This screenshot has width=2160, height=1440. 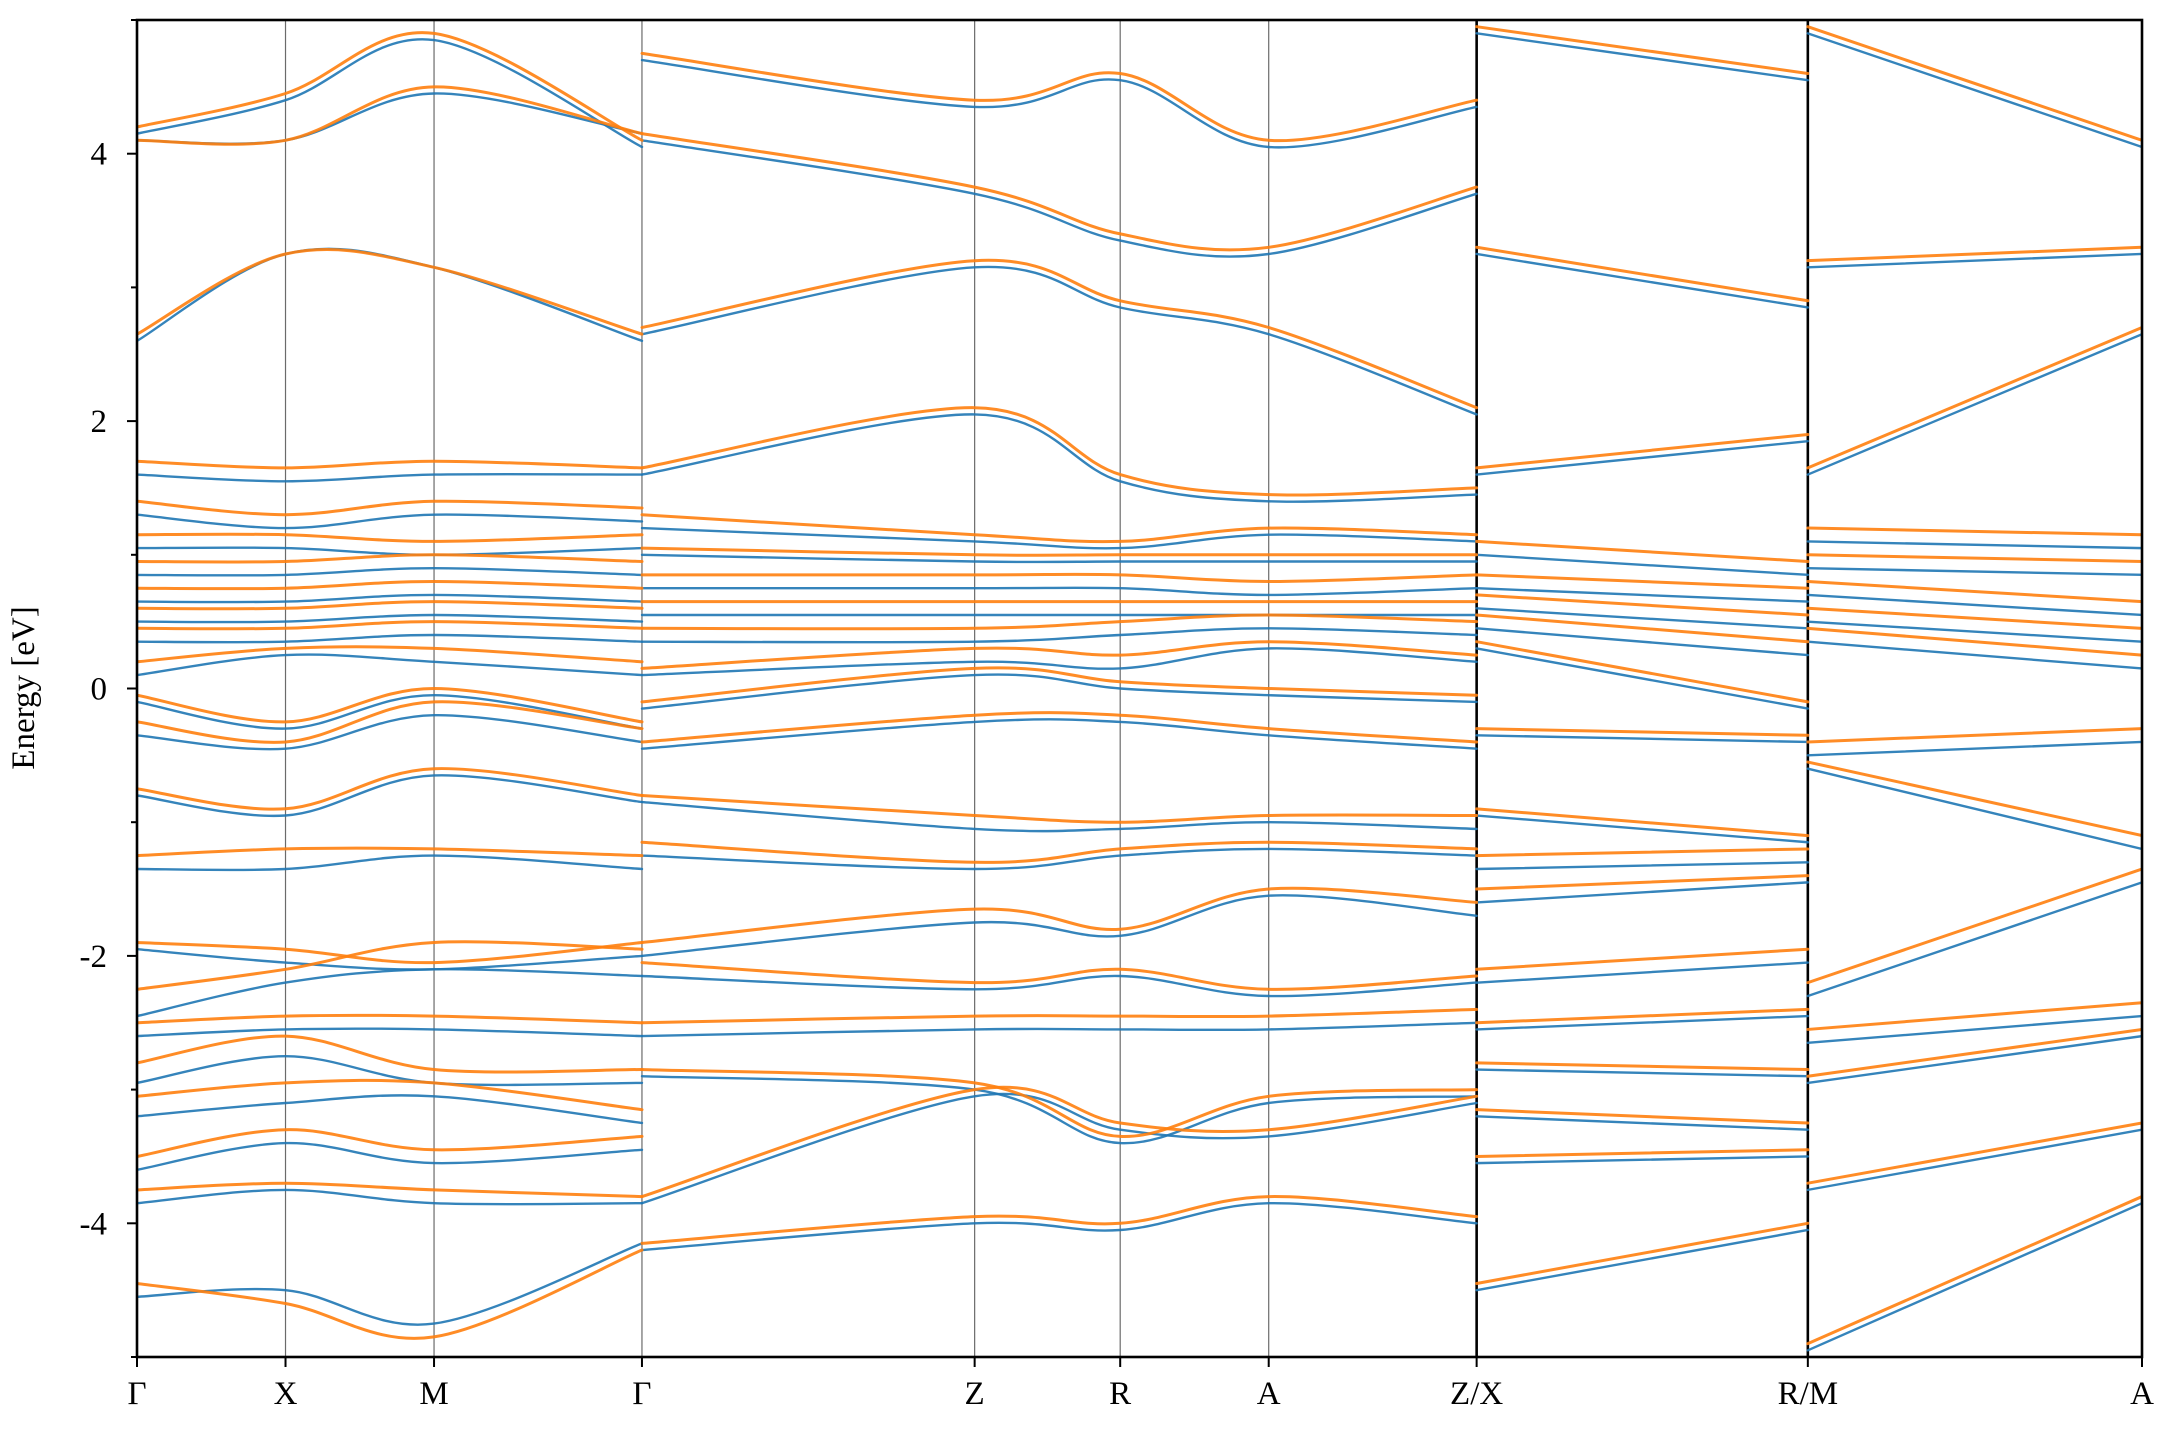 What do you see at coordinates (24, 687) in the screenshot?
I see `y-axis-label: Energy [eV]` at bounding box center [24, 687].